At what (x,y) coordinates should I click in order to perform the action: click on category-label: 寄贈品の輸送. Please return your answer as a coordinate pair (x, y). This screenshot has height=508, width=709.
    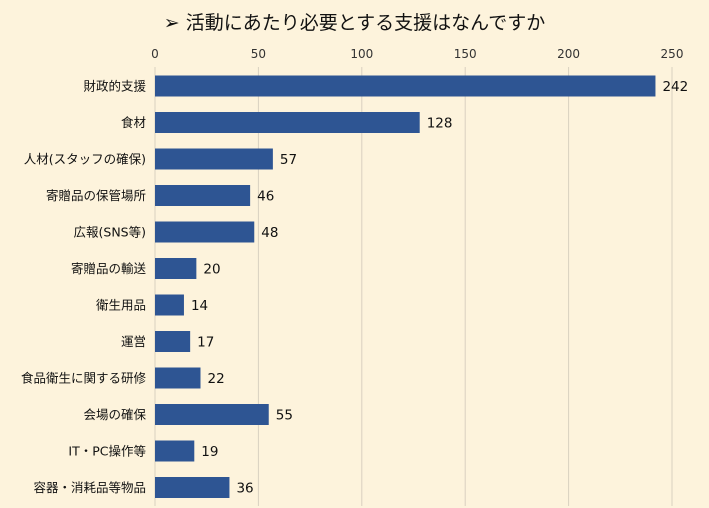
    Looking at the image, I should click on (109, 268).